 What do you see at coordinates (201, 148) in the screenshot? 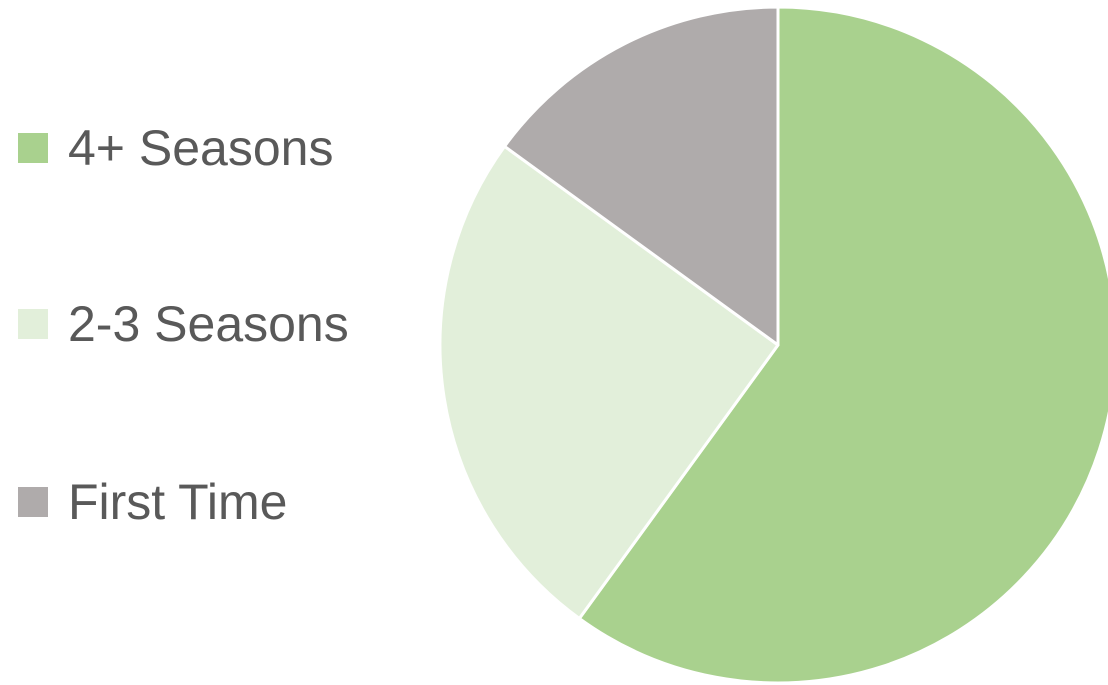
I see `legend-label-4plus-seasons: 4+ Seasons` at bounding box center [201, 148].